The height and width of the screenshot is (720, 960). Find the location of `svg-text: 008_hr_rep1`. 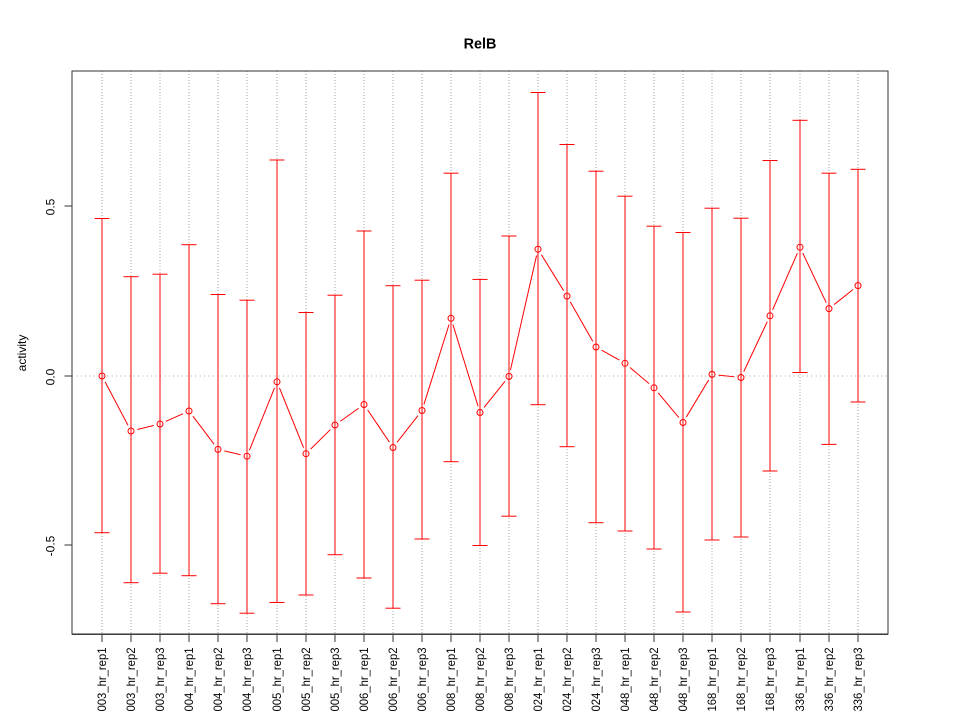

svg-text: 008_hr_rep1 is located at coordinates (451, 679).